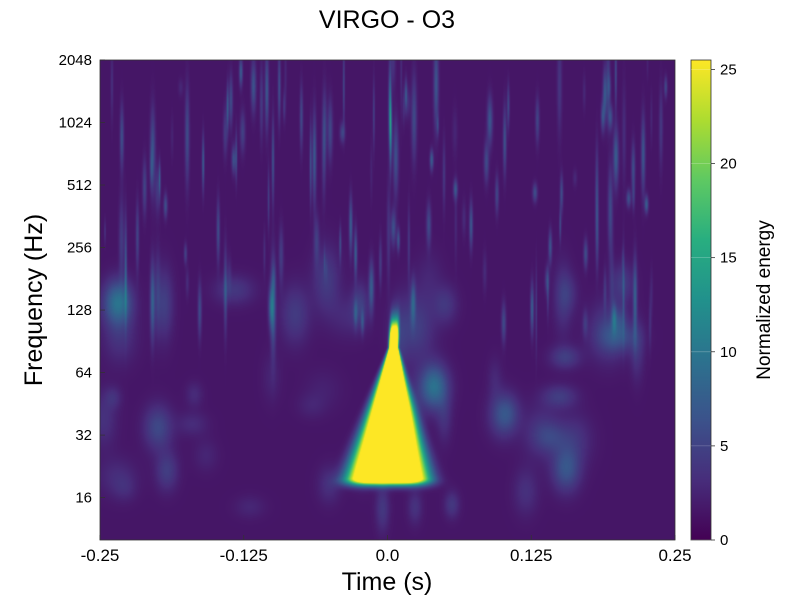  What do you see at coordinates (728, 164) in the screenshot?
I see `colorbar-tick-label: 20` at bounding box center [728, 164].